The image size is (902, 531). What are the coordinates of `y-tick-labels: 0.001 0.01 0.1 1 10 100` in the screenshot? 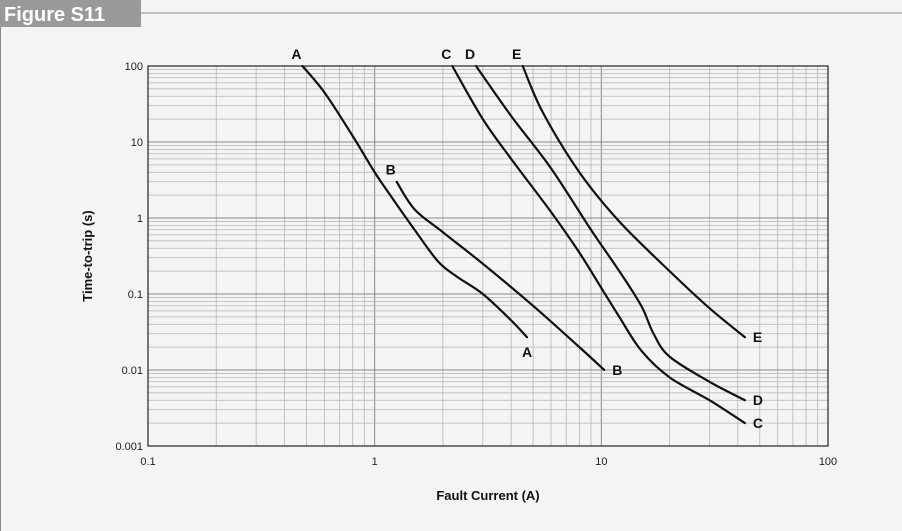 It's located at (129, 257).